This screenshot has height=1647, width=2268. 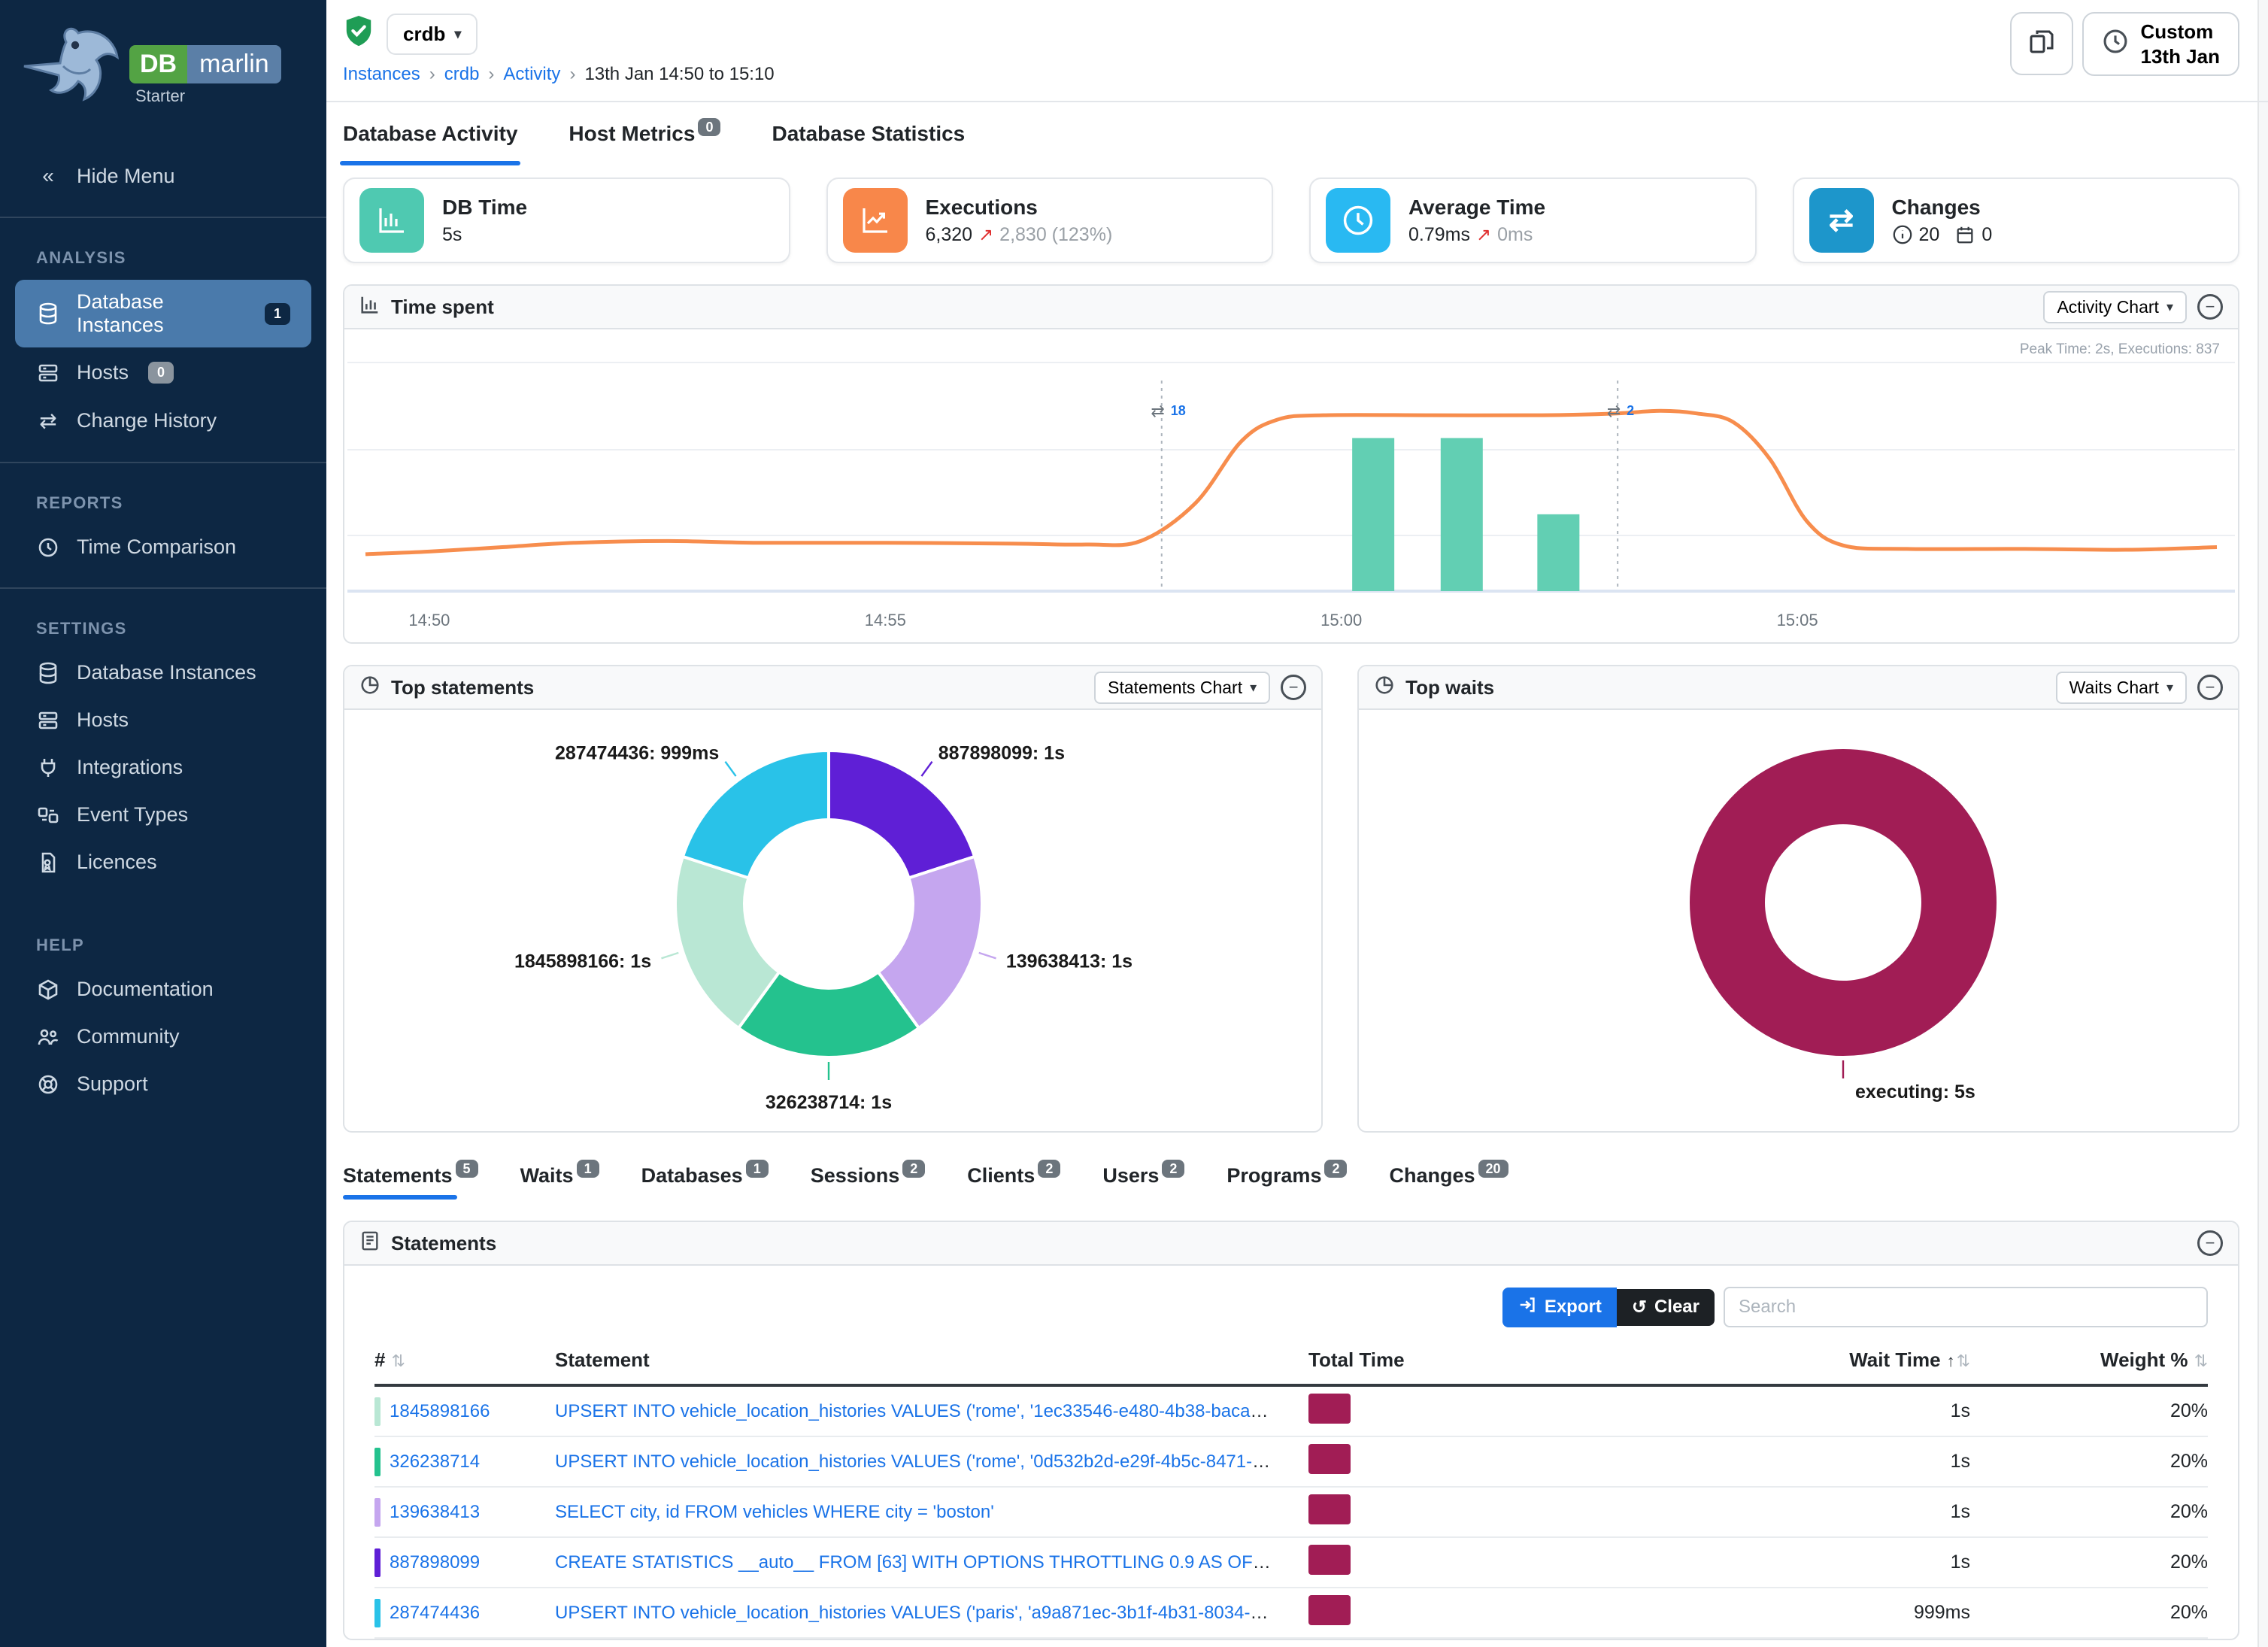 I want to click on statement-id-link: 326238714, so click(x=436, y=1461).